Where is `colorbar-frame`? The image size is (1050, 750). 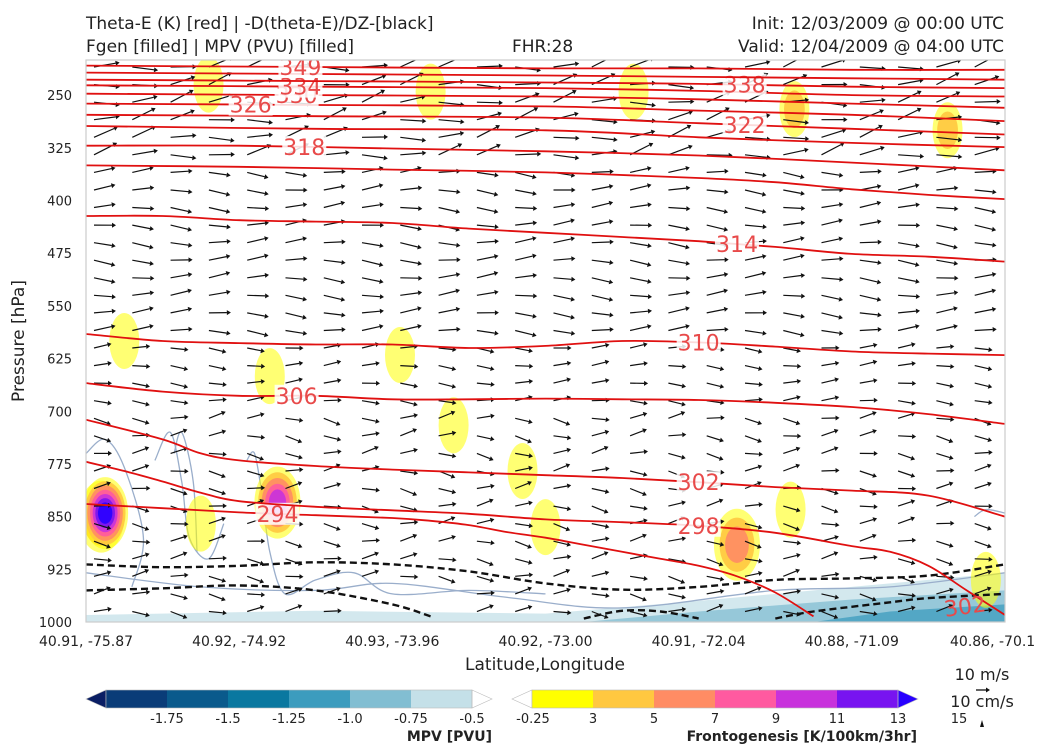 colorbar-frame is located at coordinates (289, 699).